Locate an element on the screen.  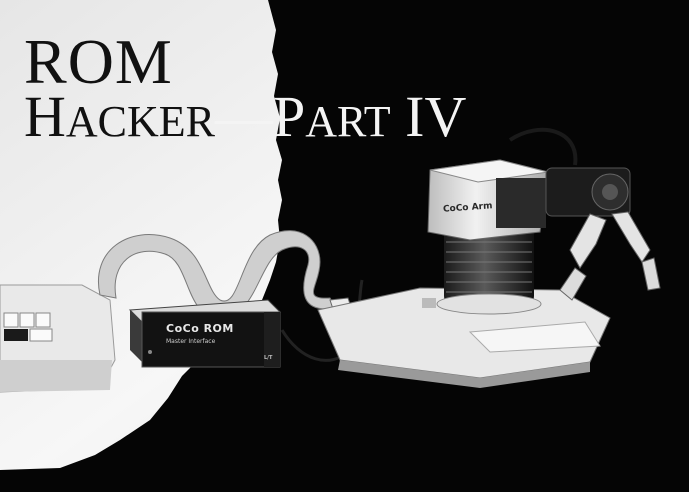
robot-arm-column is located at coordinates (489, 268).